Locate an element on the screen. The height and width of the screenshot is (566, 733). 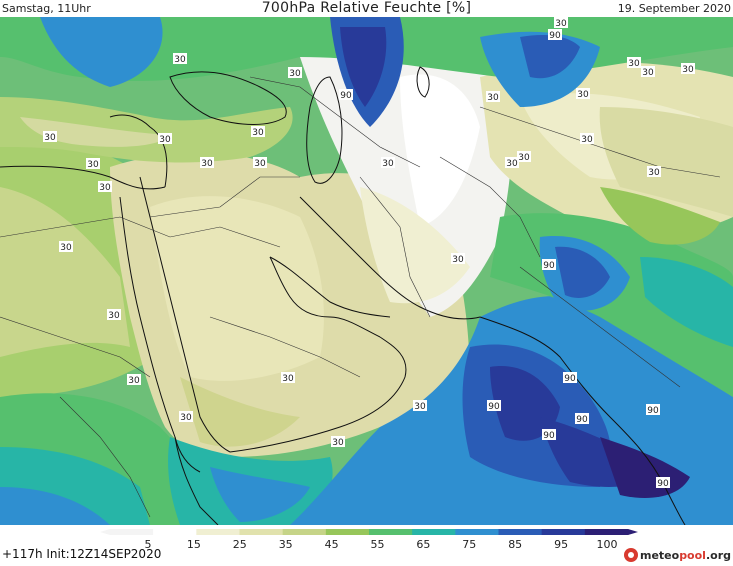
legend-tick-label: 25 is located at coordinates (240, 544).